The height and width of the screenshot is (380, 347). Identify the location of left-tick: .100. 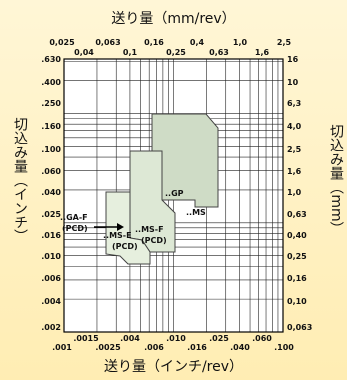
(51, 149).